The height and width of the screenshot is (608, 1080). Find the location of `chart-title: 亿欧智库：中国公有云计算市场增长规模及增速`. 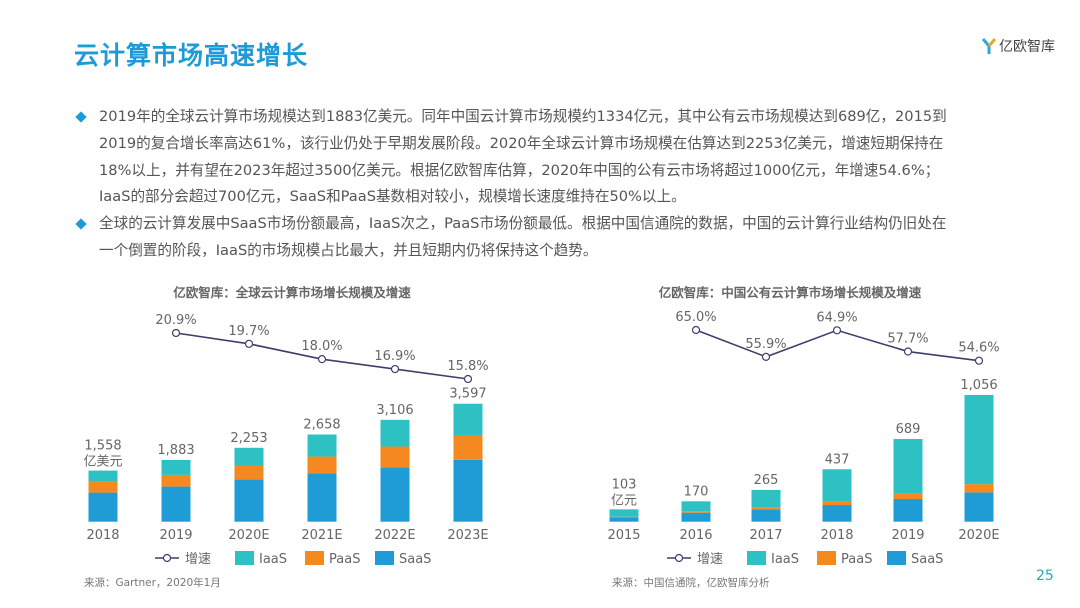

chart-title: 亿欧智库：中国公有云计算市场增长规模及增速 is located at coordinates (790, 292).